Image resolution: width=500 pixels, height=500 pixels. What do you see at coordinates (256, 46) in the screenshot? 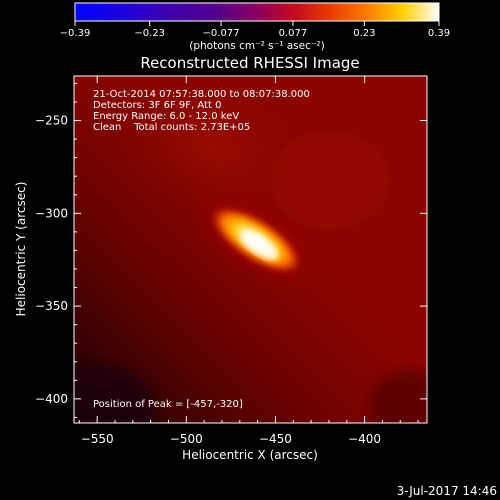
I see `colorbar-units: (photons cm⁻² s⁻¹ asec⁻²)` at bounding box center [256, 46].